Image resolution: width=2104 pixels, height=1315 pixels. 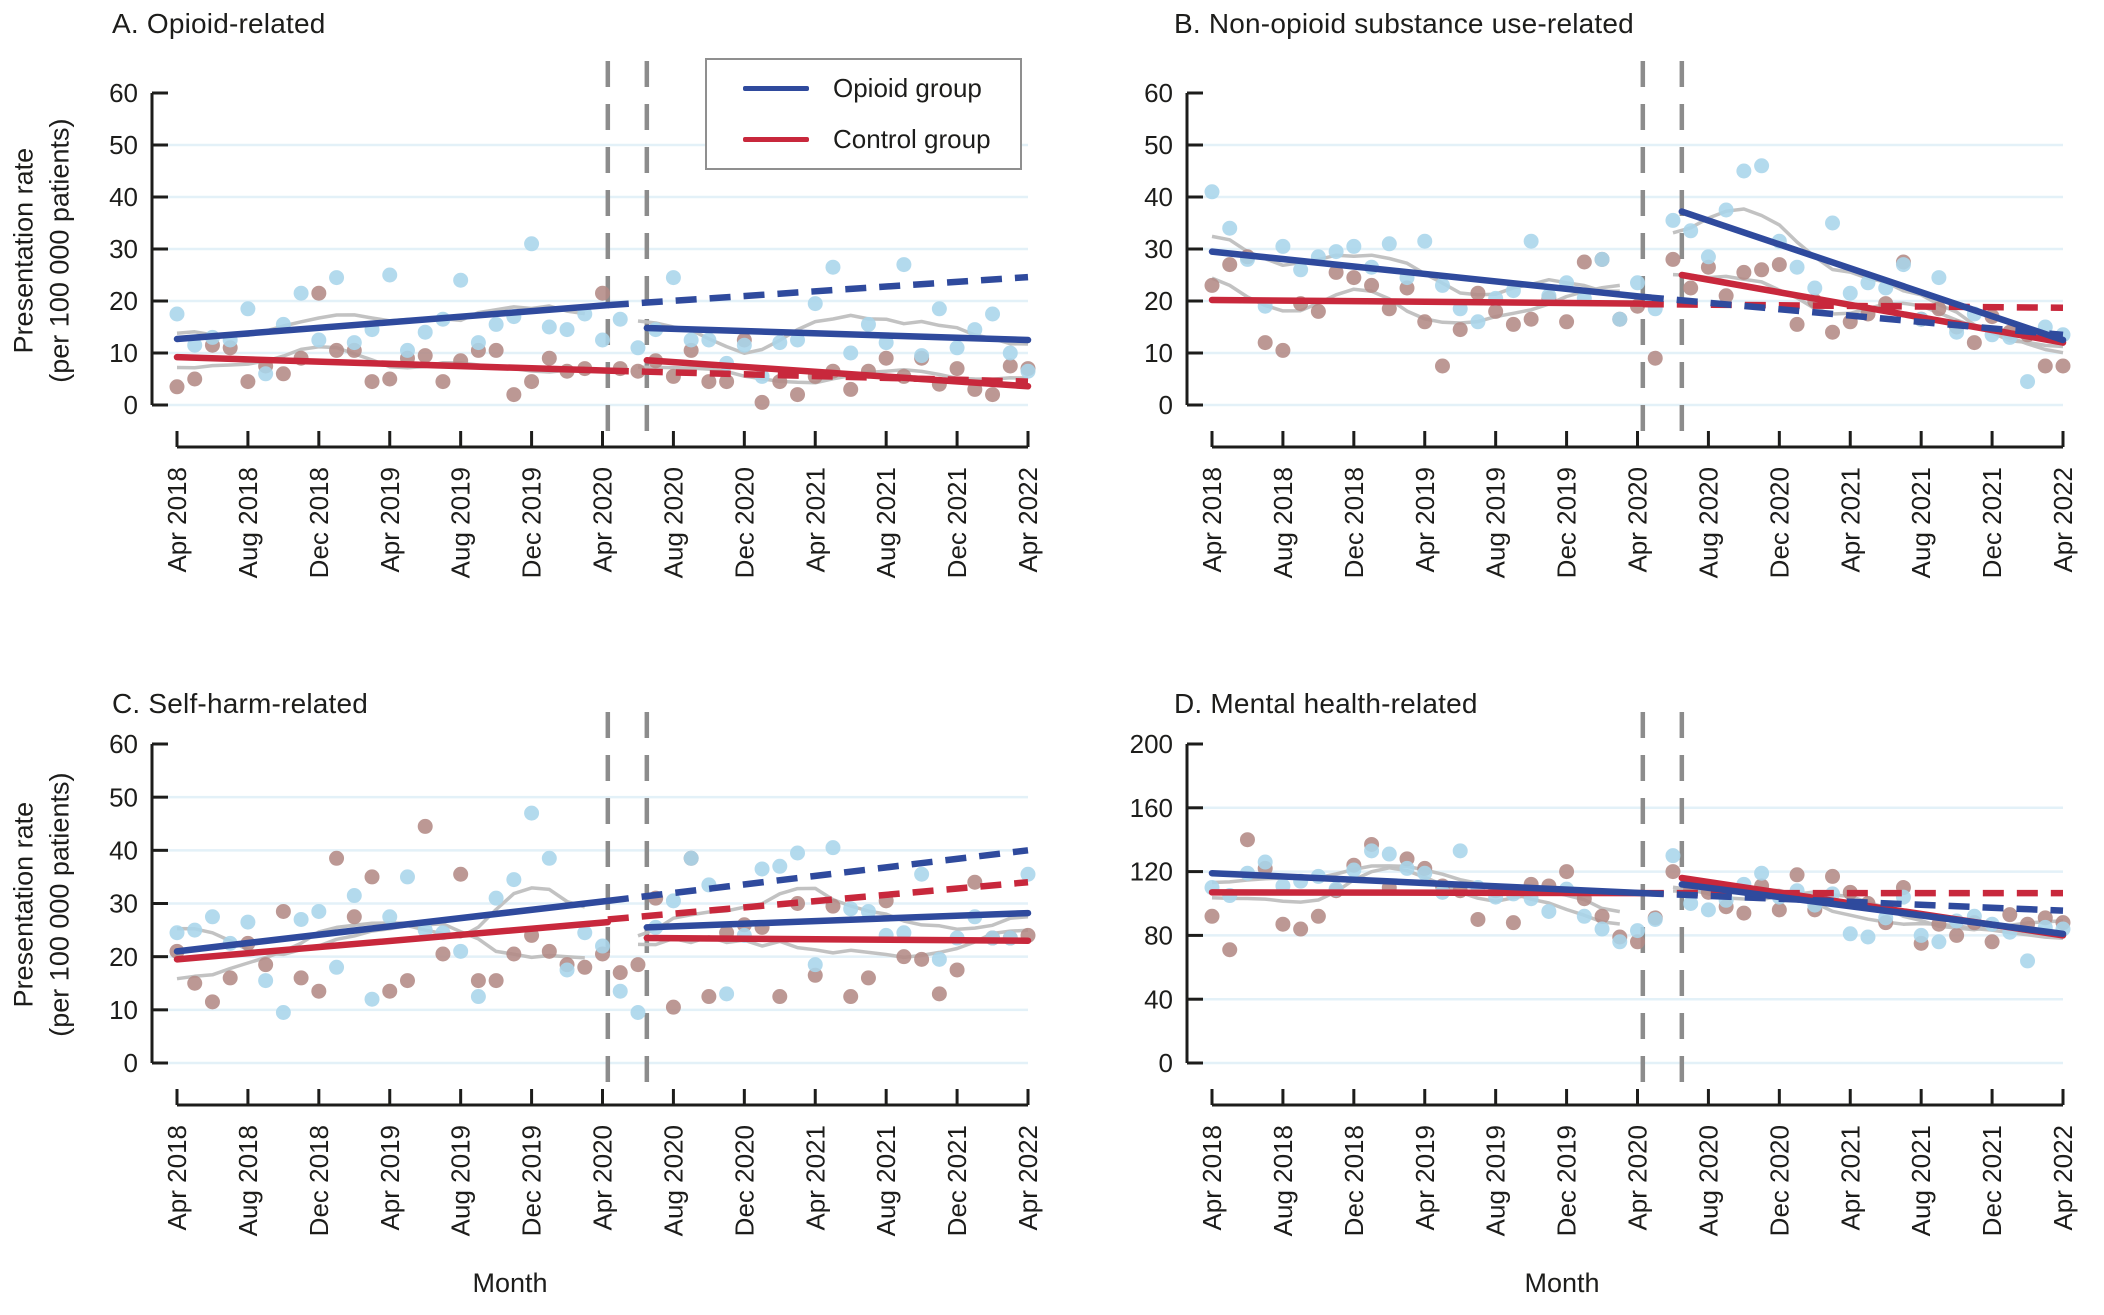 What do you see at coordinates (240, 703) in the screenshot?
I see `panel-c-title: C. Self-harm-related` at bounding box center [240, 703].